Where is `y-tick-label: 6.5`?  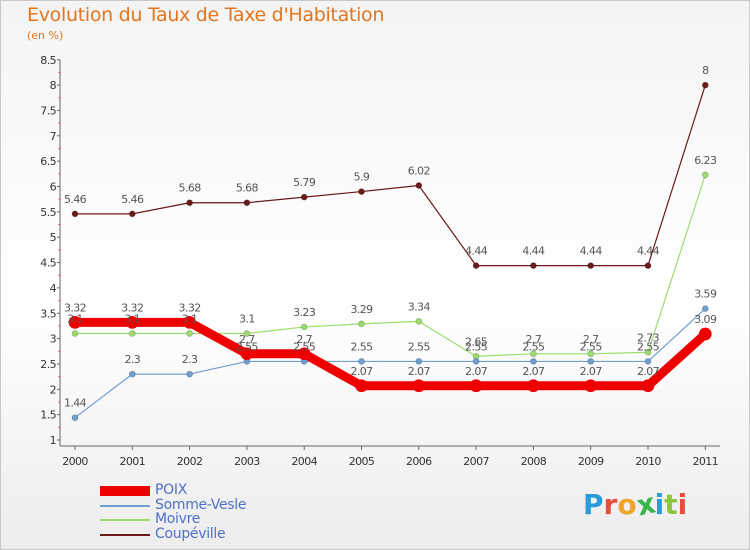
y-tick-label: 6.5 is located at coordinates (48, 161).